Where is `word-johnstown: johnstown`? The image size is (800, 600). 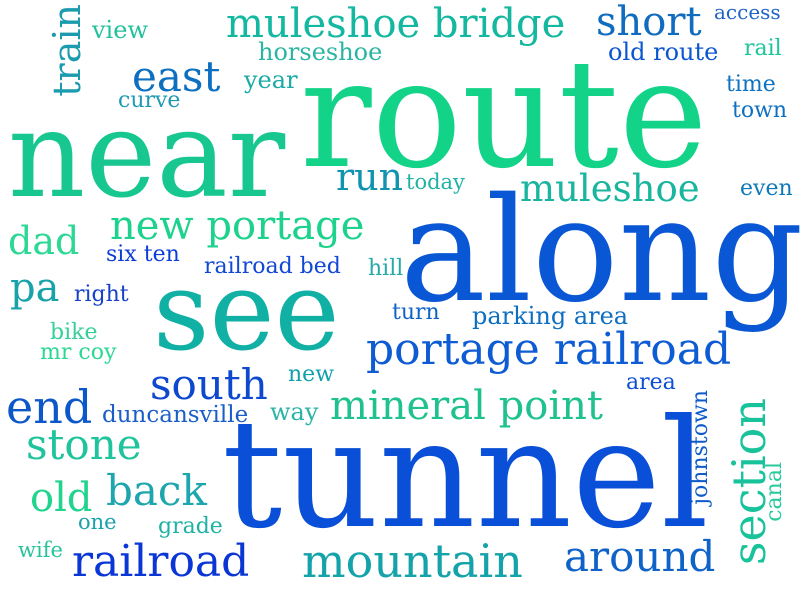 word-johnstown: johnstown is located at coordinates (700, 447).